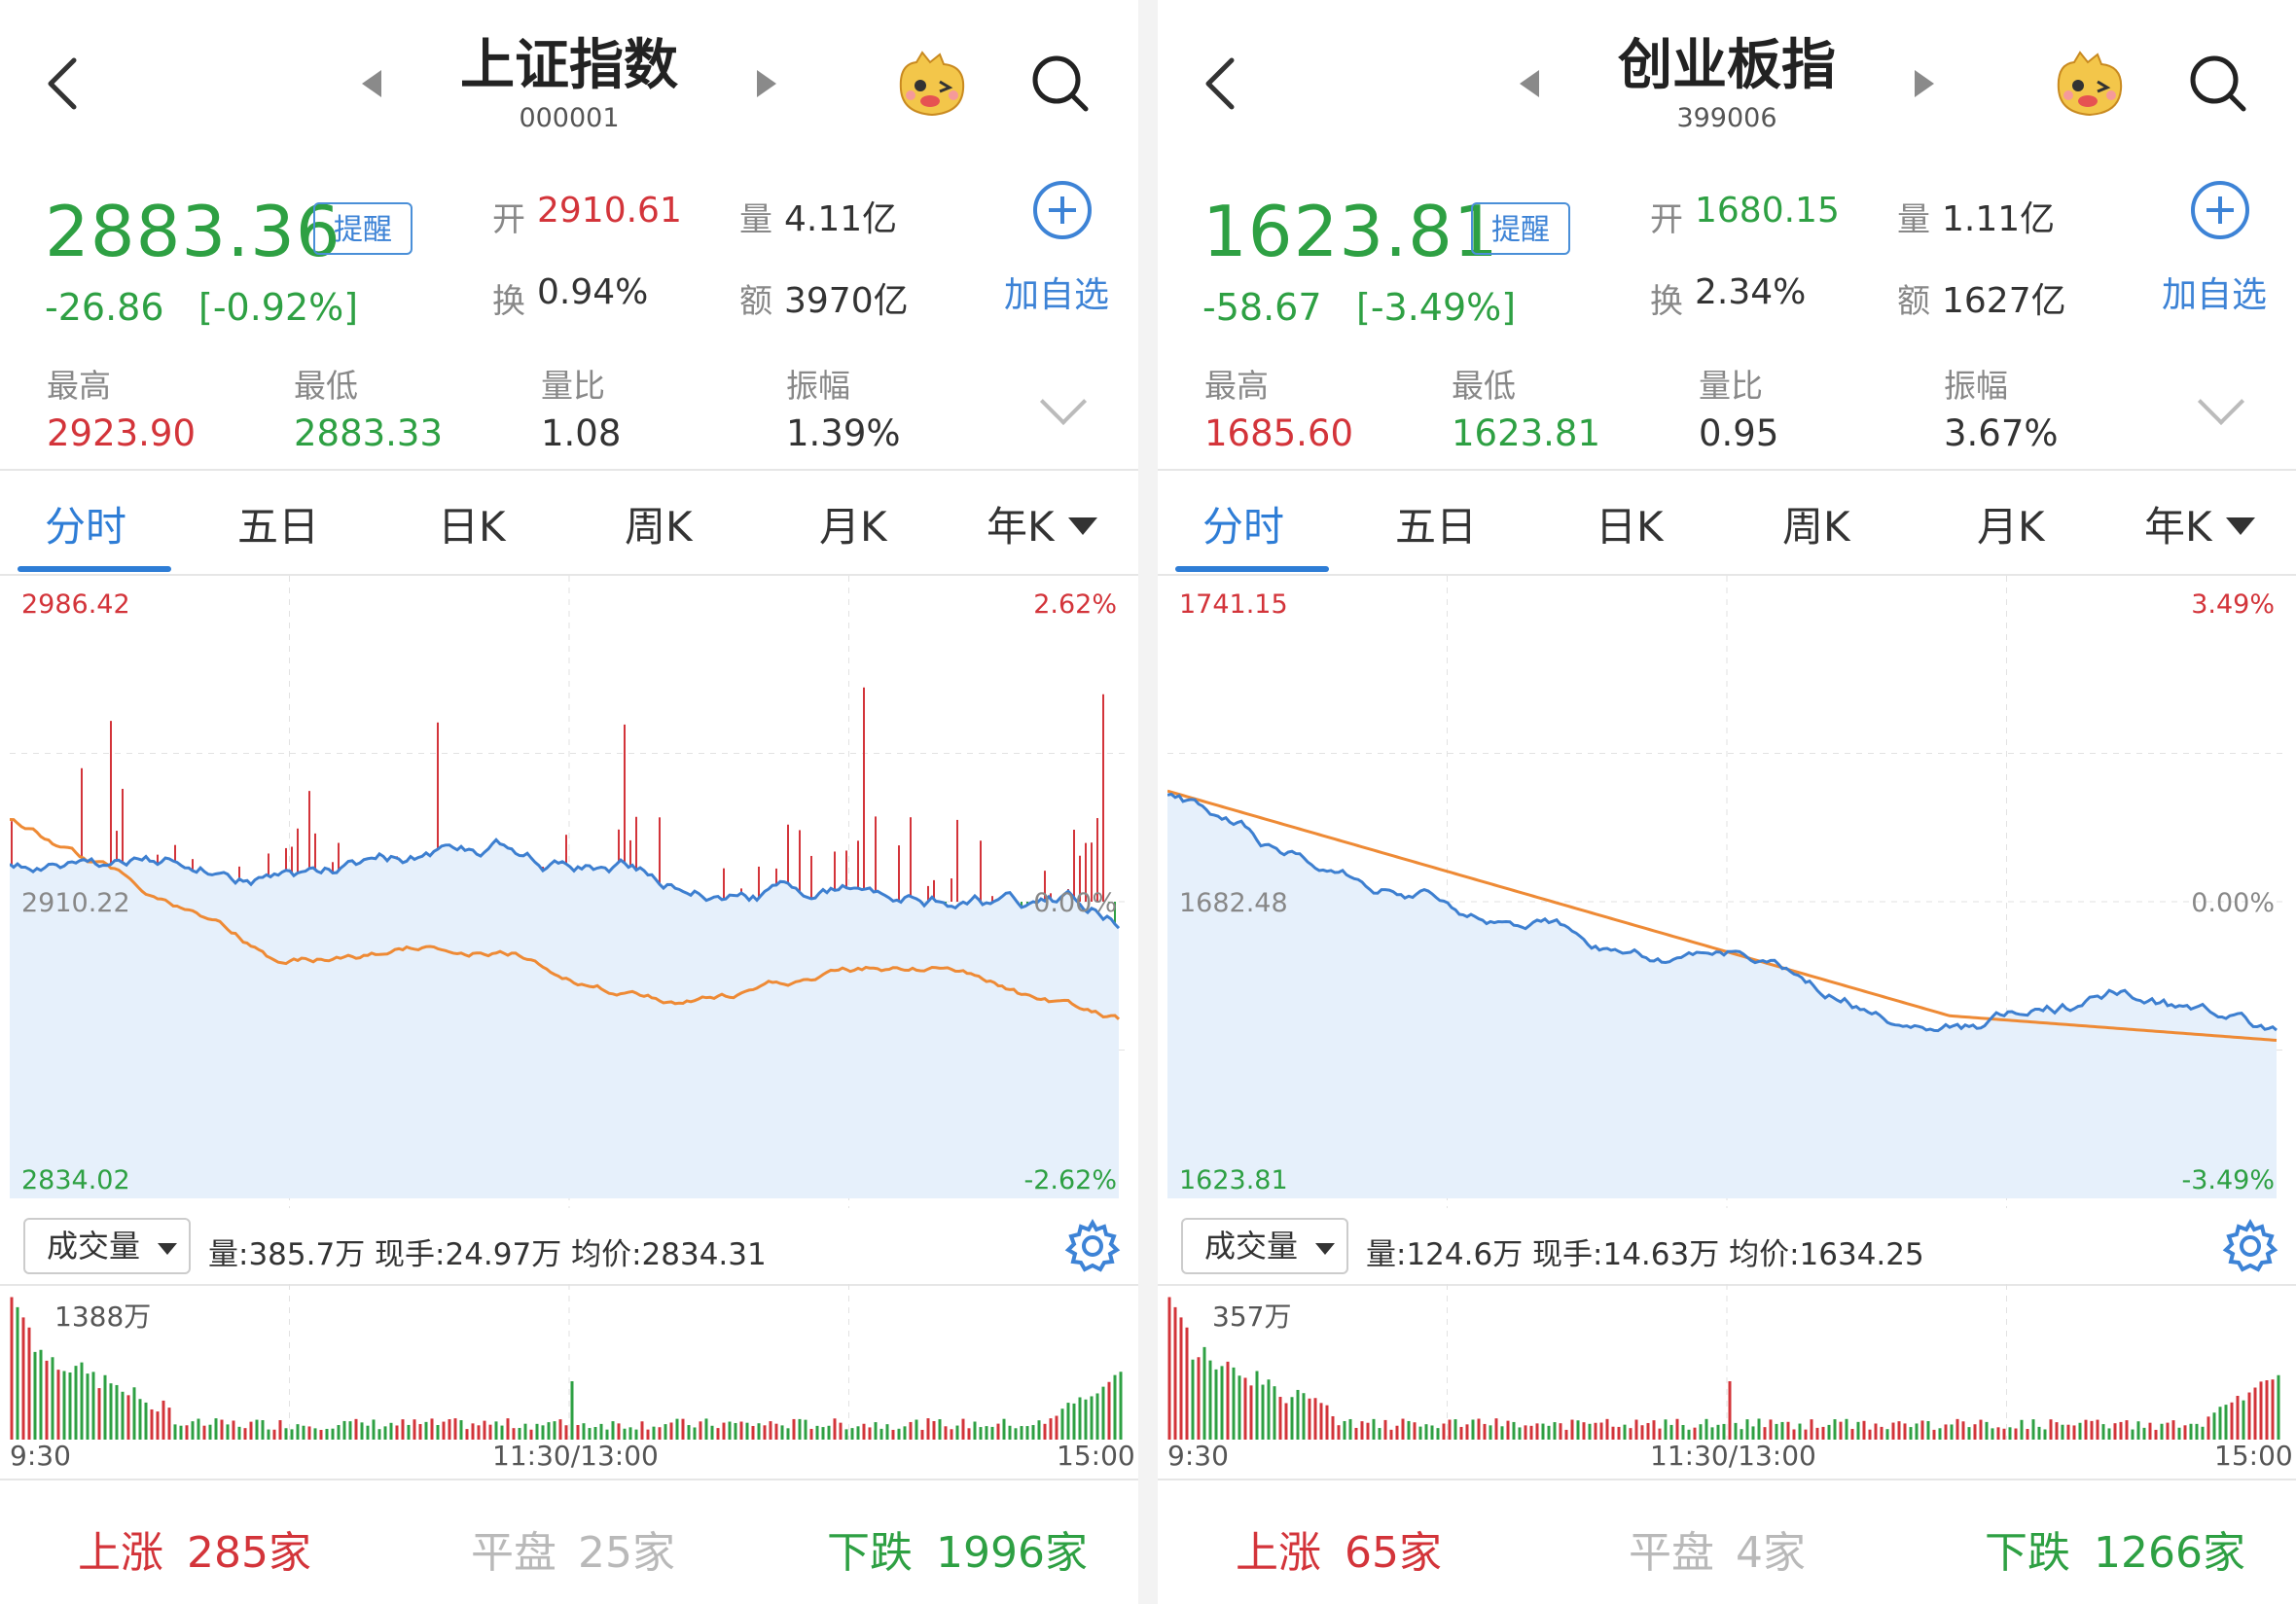 This screenshot has height=1604, width=2296. Describe the element at coordinates (626, 1553) in the screenshot. I see `flat-count: 25家` at that location.